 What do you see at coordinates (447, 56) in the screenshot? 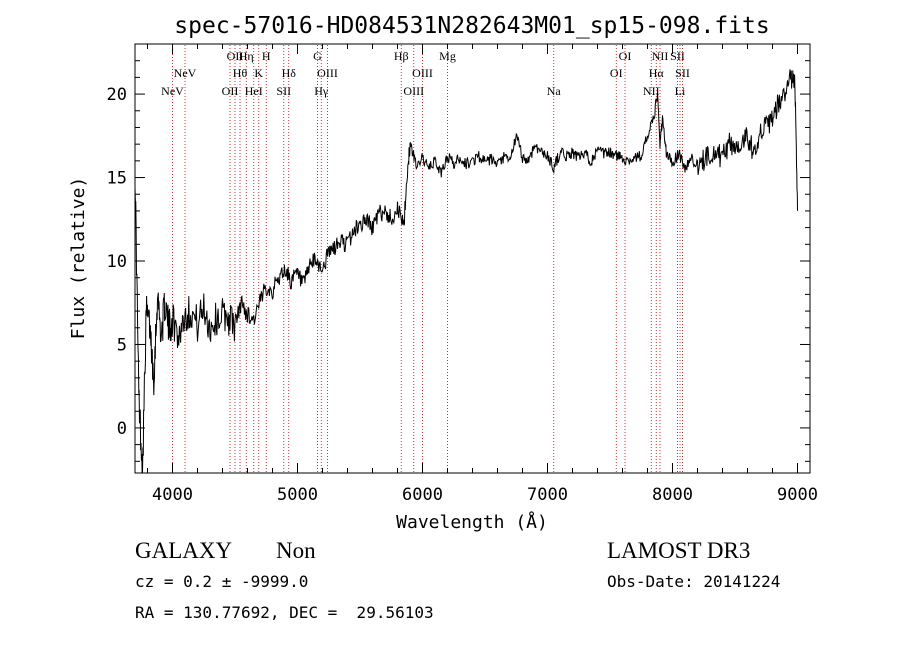
I see `line-label-17: Mg` at bounding box center [447, 56].